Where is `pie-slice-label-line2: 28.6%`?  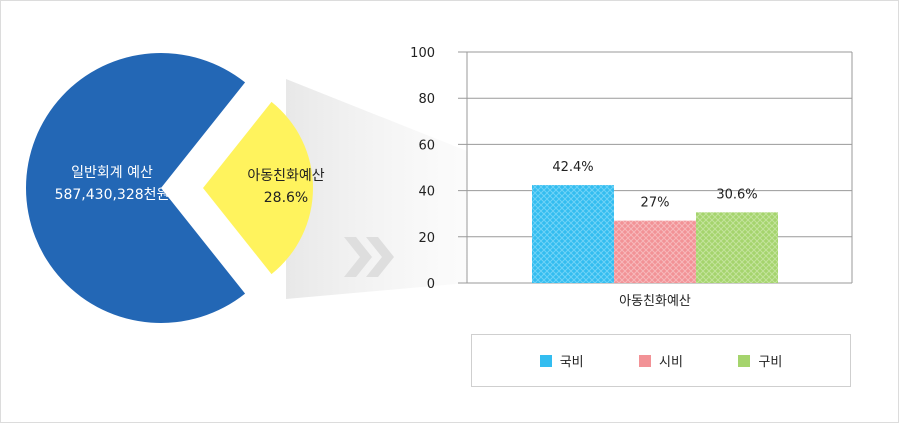 pie-slice-label-line2: 28.6% is located at coordinates (286, 198).